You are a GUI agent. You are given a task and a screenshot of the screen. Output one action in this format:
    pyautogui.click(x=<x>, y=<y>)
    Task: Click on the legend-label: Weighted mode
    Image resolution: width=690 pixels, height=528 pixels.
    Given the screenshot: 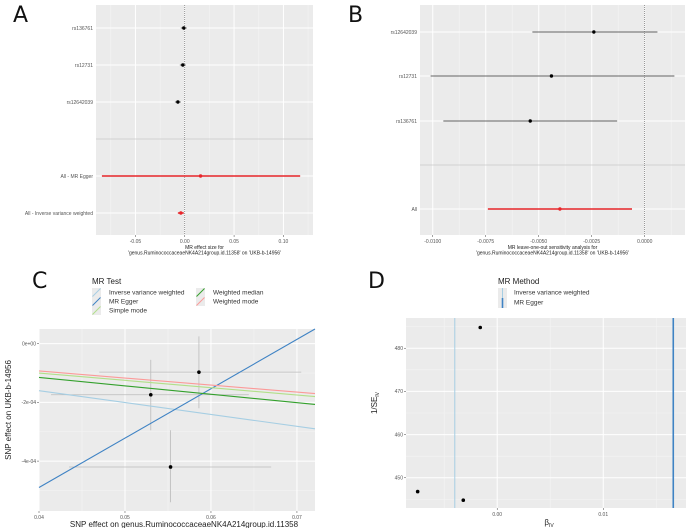 What is the action you would take?
    pyautogui.click(x=236, y=302)
    